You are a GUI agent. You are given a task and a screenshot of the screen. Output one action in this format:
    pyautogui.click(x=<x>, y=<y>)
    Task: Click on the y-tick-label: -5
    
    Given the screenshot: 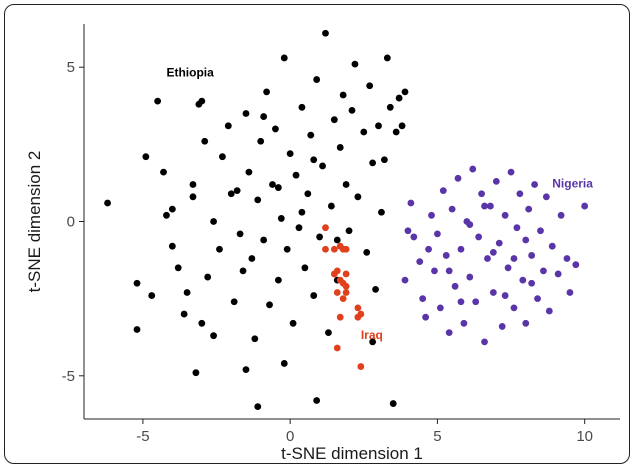 What is the action you would take?
    pyautogui.click(x=68, y=376)
    